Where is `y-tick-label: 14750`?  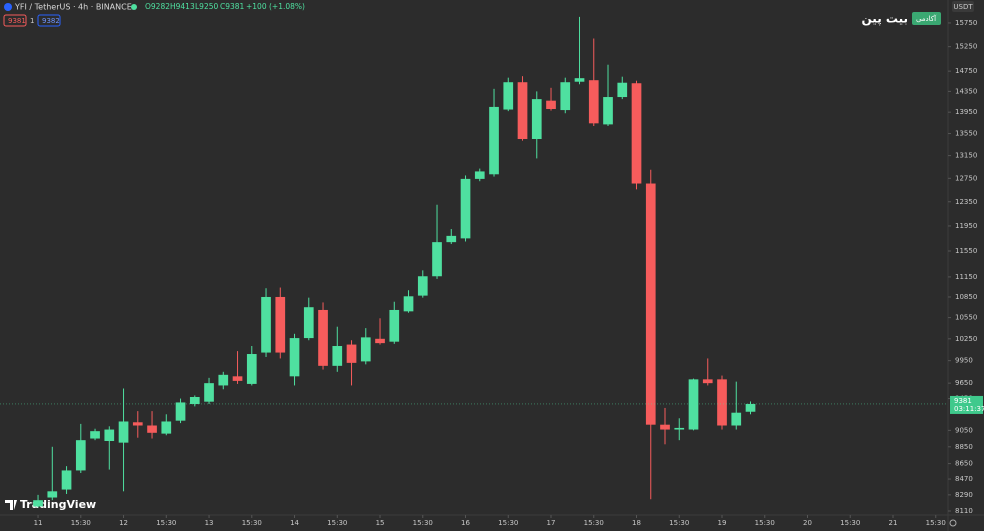 y-tick-label: 14750 is located at coordinates (966, 71).